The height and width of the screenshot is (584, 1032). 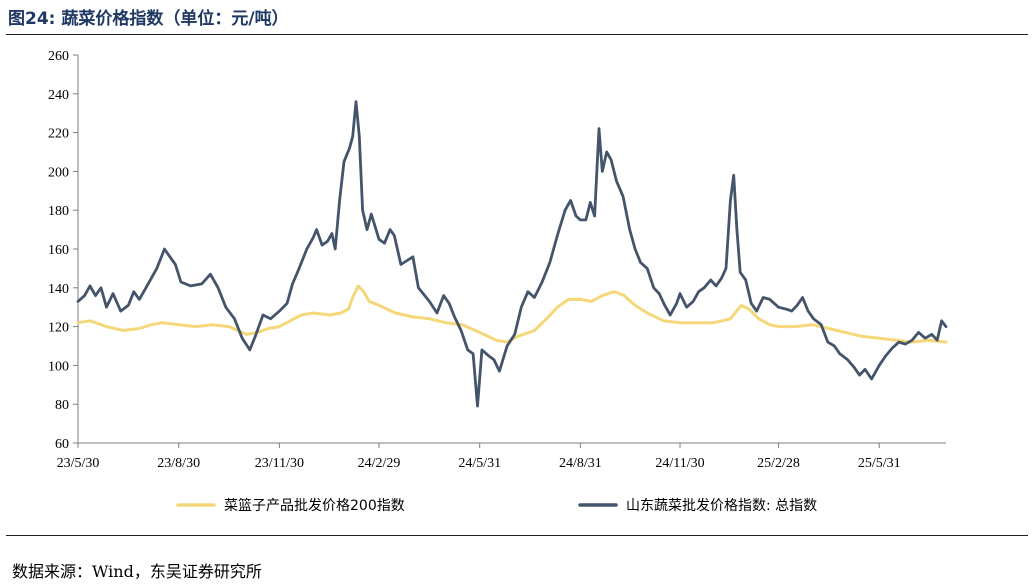 What do you see at coordinates (512, 314) in the screenshot?
I see `series-line-vegetable-basket-200-index` at bounding box center [512, 314].